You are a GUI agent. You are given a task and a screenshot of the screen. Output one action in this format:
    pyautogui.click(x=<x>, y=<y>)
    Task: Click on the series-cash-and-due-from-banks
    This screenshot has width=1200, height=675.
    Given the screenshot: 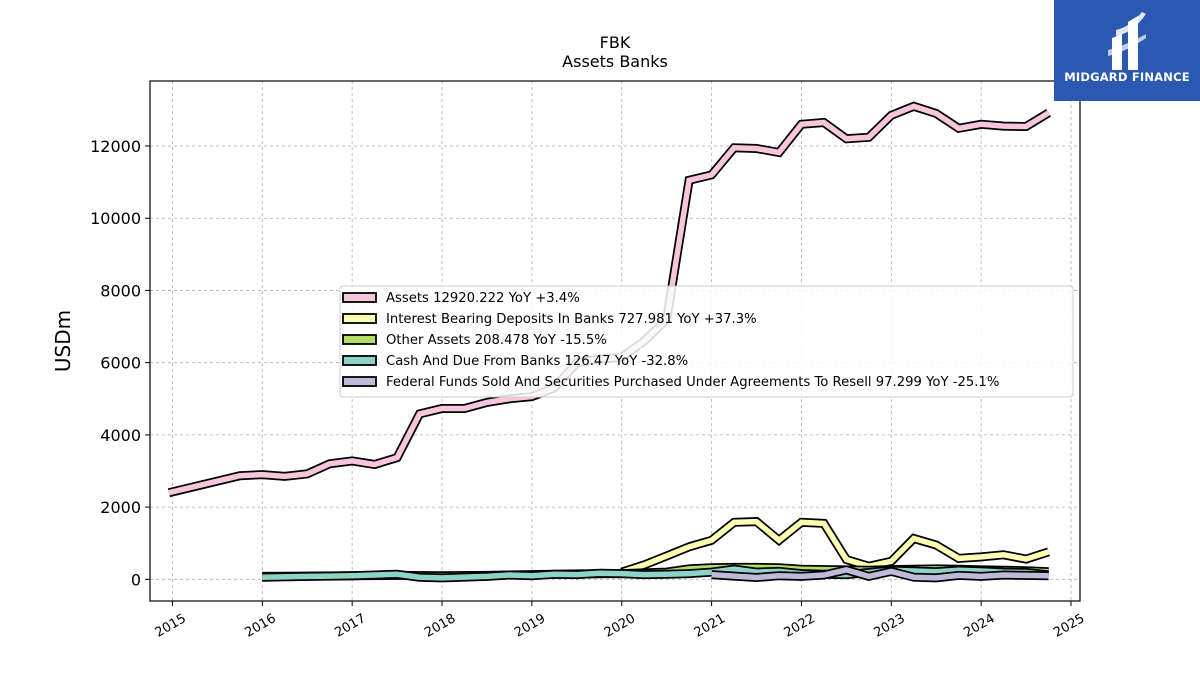 What is the action you would take?
    pyautogui.click(x=656, y=573)
    